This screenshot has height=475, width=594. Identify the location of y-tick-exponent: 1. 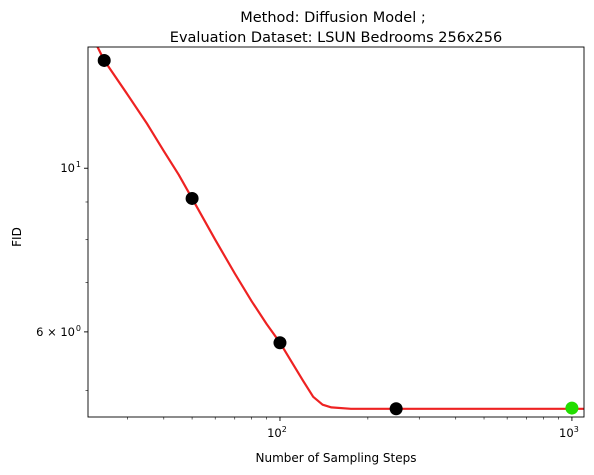
(78, 164).